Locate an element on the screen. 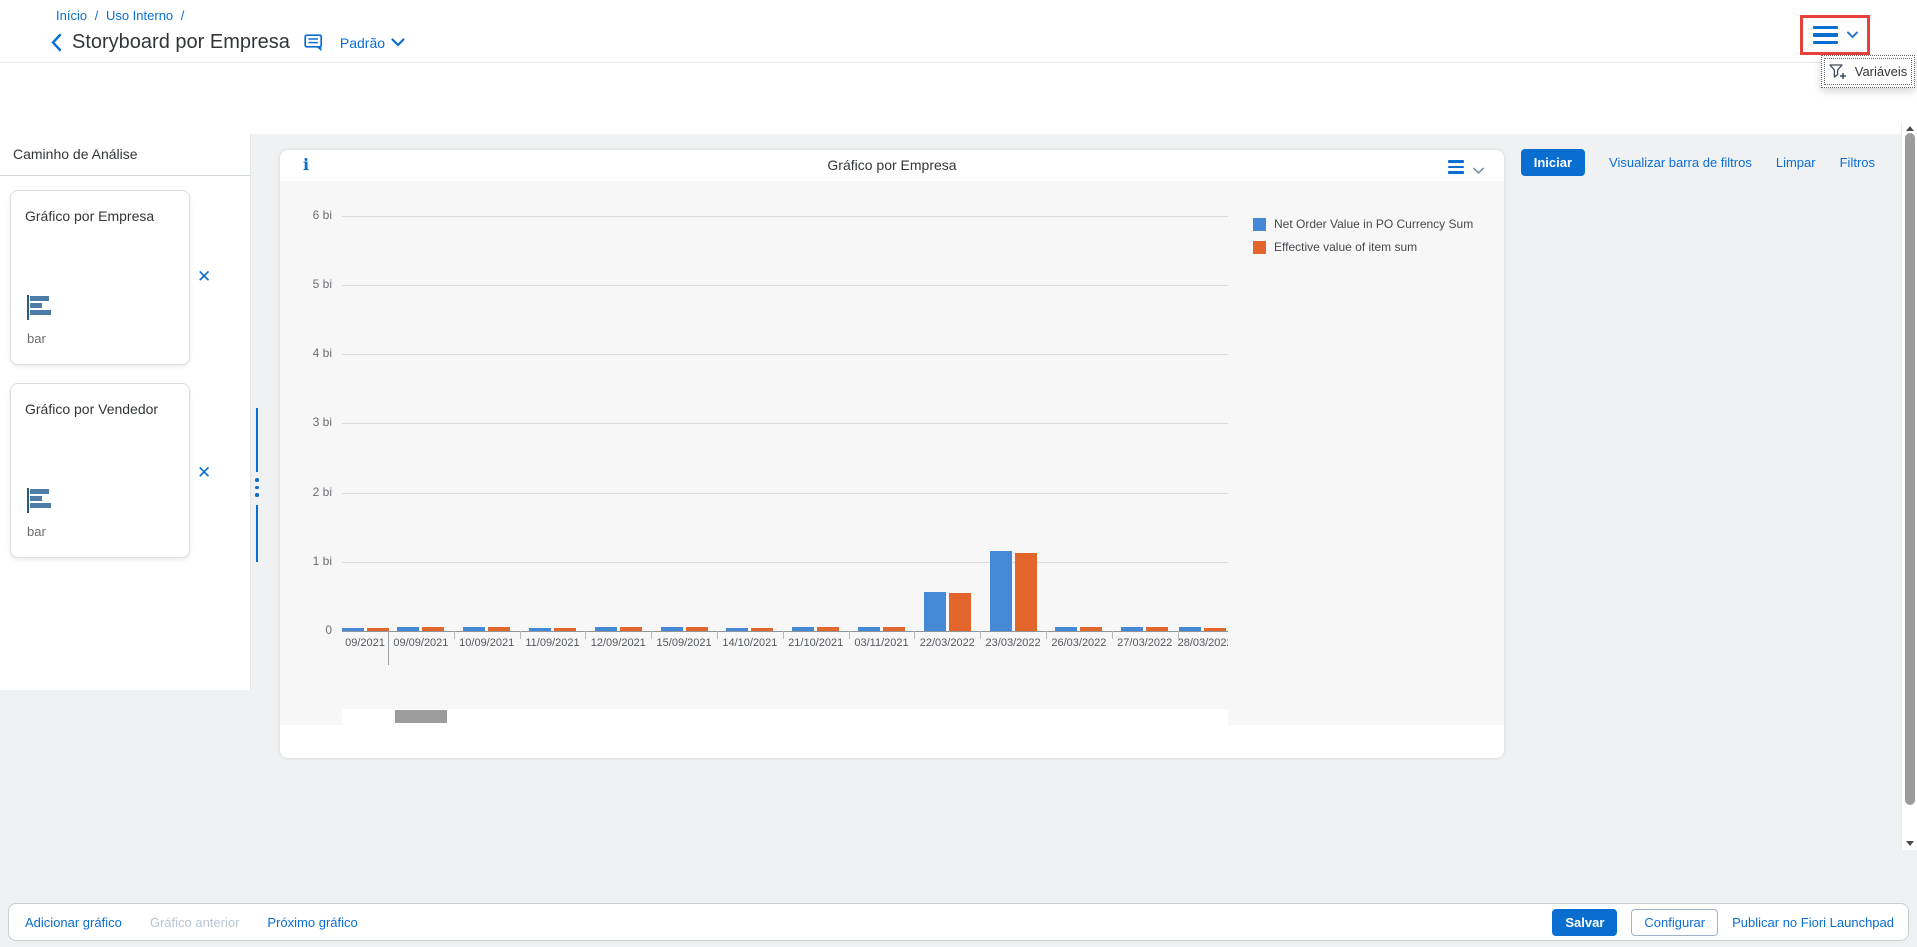 The width and height of the screenshot is (1917, 947). variables-menu-popup: Variáveis is located at coordinates (1868, 71).